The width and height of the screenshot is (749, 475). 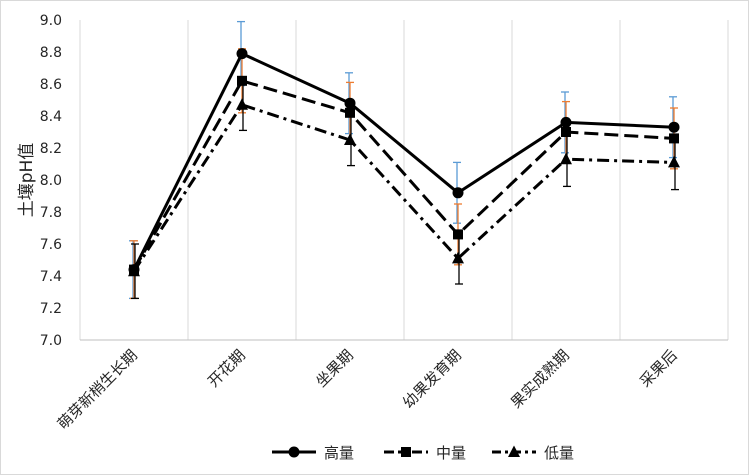 What do you see at coordinates (51, 341) in the screenshot?
I see `y-tick-label: 7.0` at bounding box center [51, 341].